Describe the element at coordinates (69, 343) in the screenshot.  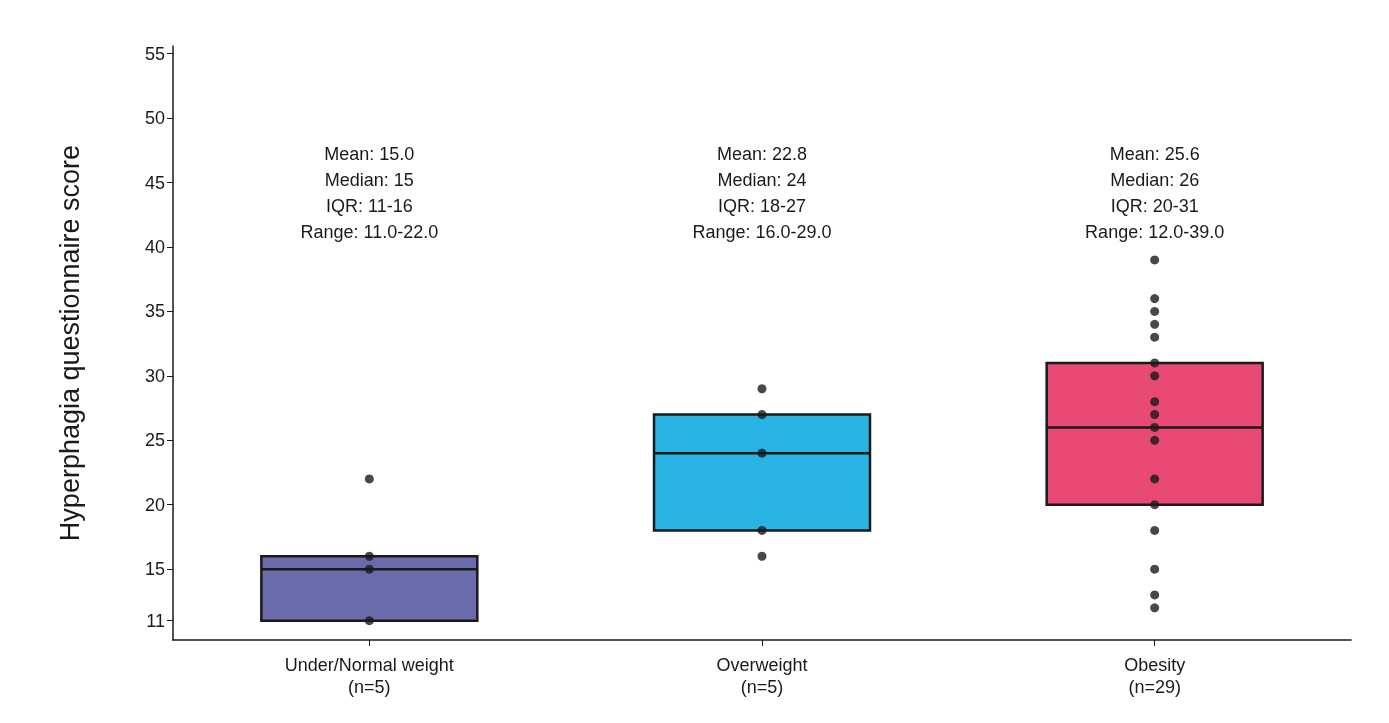
I see `y-axis-title: Hyperphagia questionnaire score` at that location.